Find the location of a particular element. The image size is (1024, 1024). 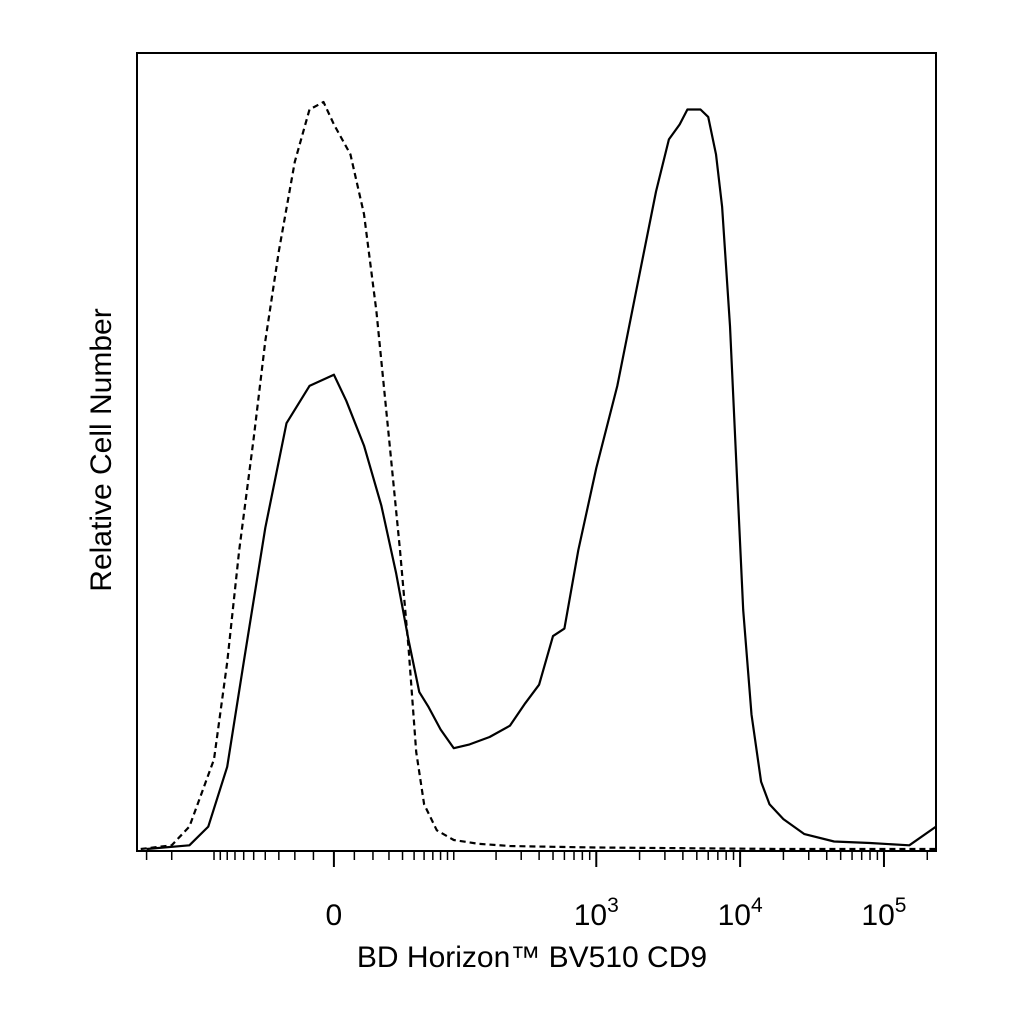

x-axis-tick-labels: 0 10³ 10⁴ 10⁵ is located at coordinates (616, 913).